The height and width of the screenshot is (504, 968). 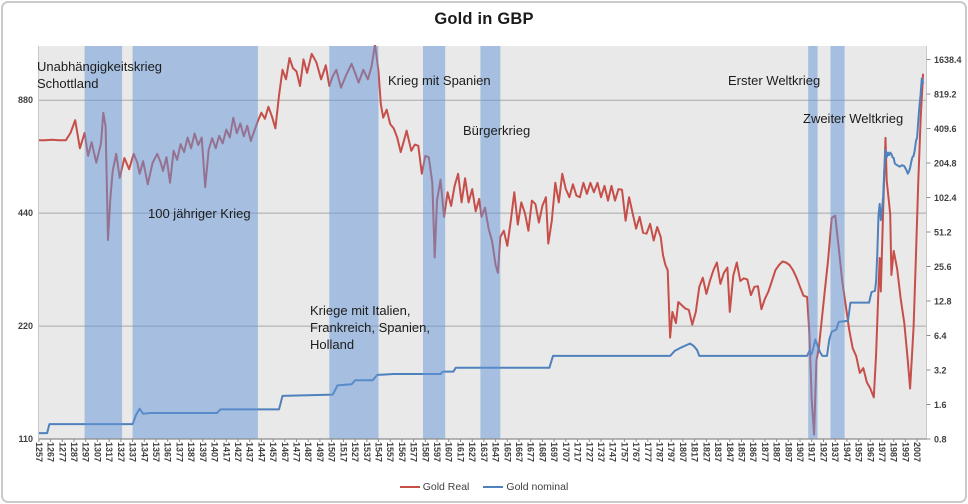 What do you see at coordinates (367, 452) in the screenshot?
I see `x-axis-label: 1537` at bounding box center [367, 452].